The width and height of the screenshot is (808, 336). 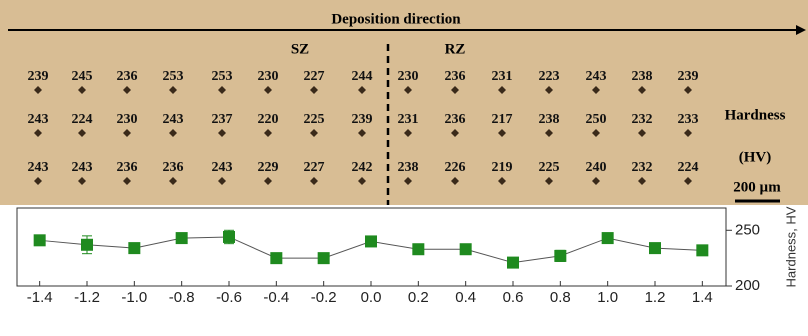 What do you see at coordinates (276, 297) in the screenshot?
I see `x-tick-label: -0.4` at bounding box center [276, 297].